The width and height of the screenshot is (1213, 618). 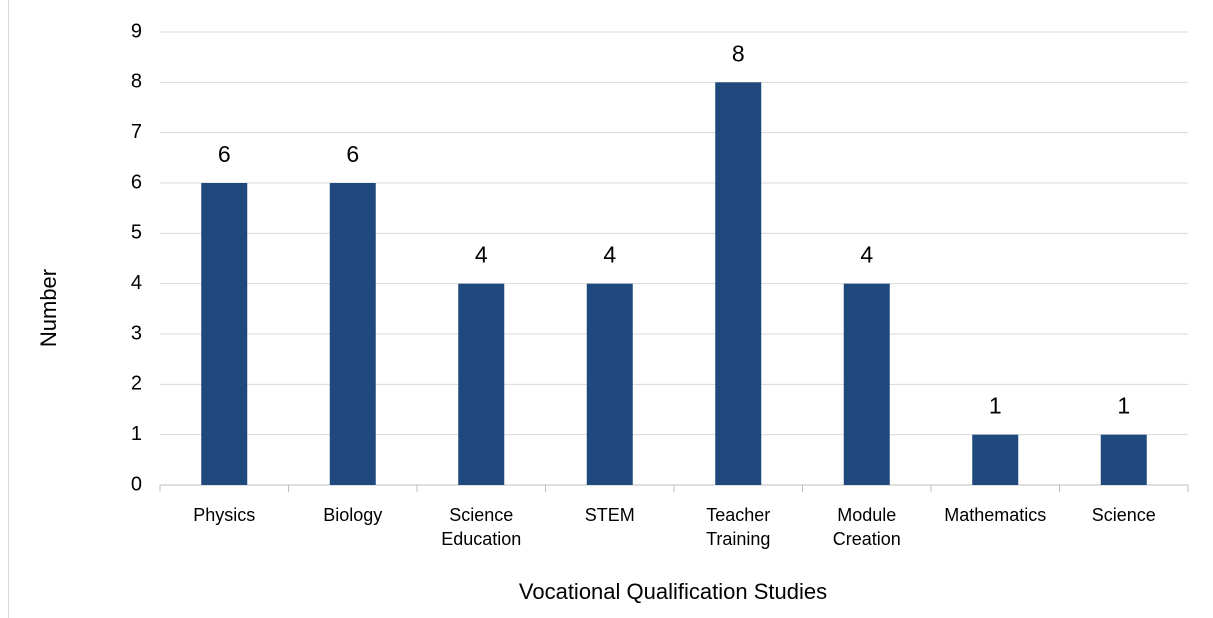 What do you see at coordinates (136, 283) in the screenshot?
I see `y-tick-label: 4` at bounding box center [136, 283].